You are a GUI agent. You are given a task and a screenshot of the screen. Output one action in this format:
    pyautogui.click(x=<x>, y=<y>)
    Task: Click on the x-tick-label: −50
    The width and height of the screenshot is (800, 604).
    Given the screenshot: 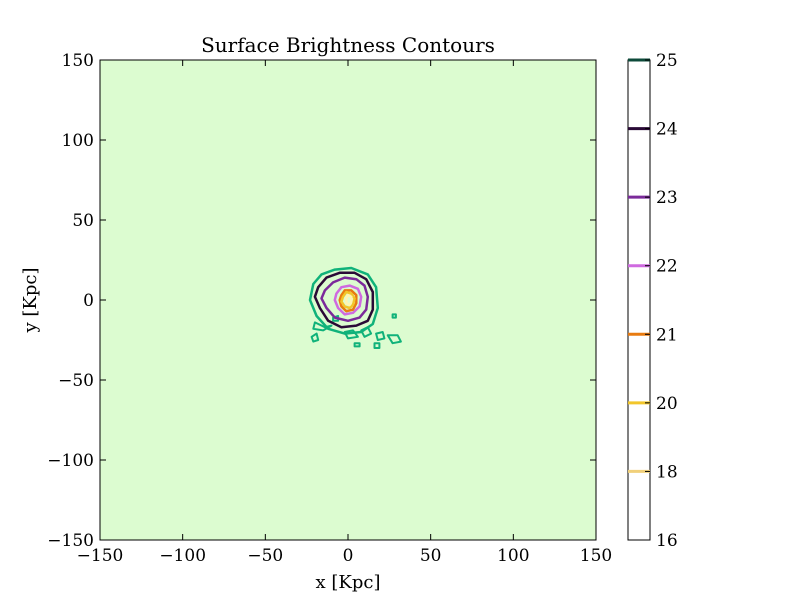 What is the action you would take?
    pyautogui.click(x=265, y=556)
    